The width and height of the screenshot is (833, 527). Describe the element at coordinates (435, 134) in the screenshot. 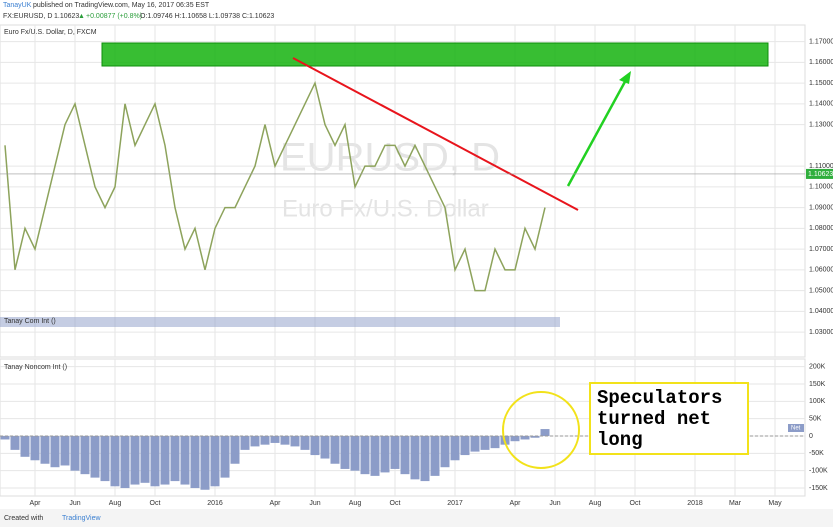

I see `trend-line` at that location.